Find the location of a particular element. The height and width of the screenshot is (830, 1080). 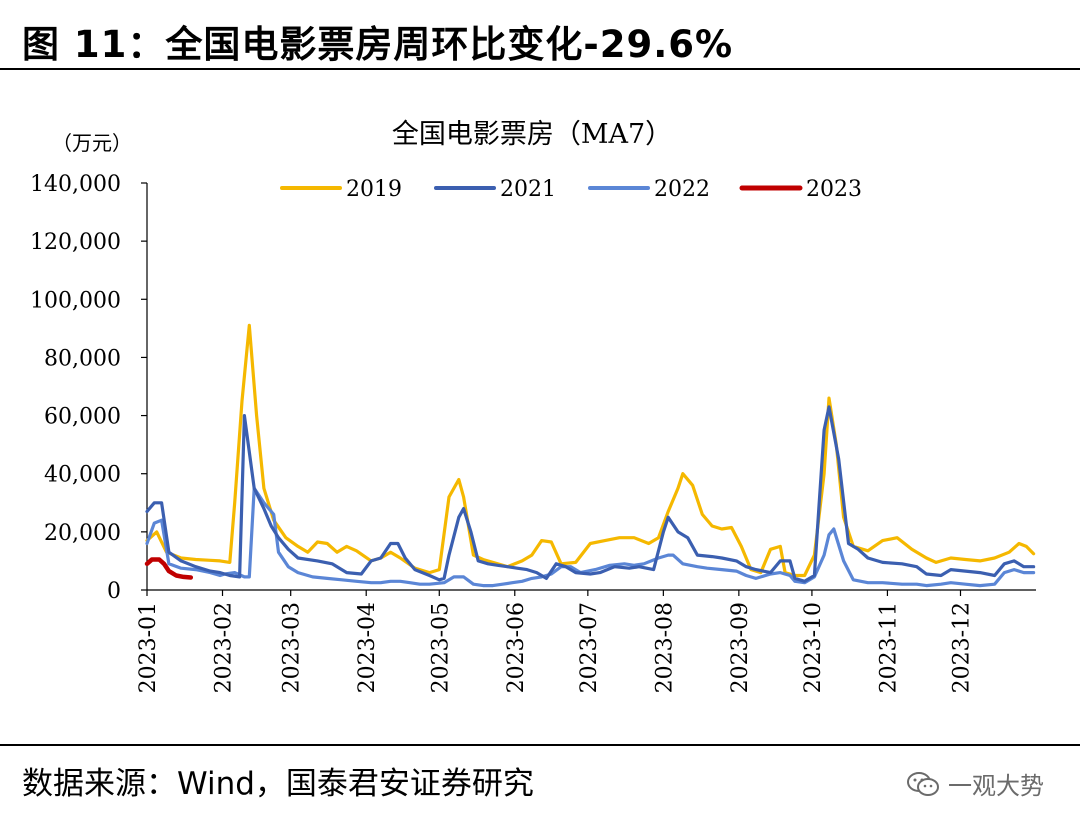

series-line-2023 is located at coordinates (169, 568).